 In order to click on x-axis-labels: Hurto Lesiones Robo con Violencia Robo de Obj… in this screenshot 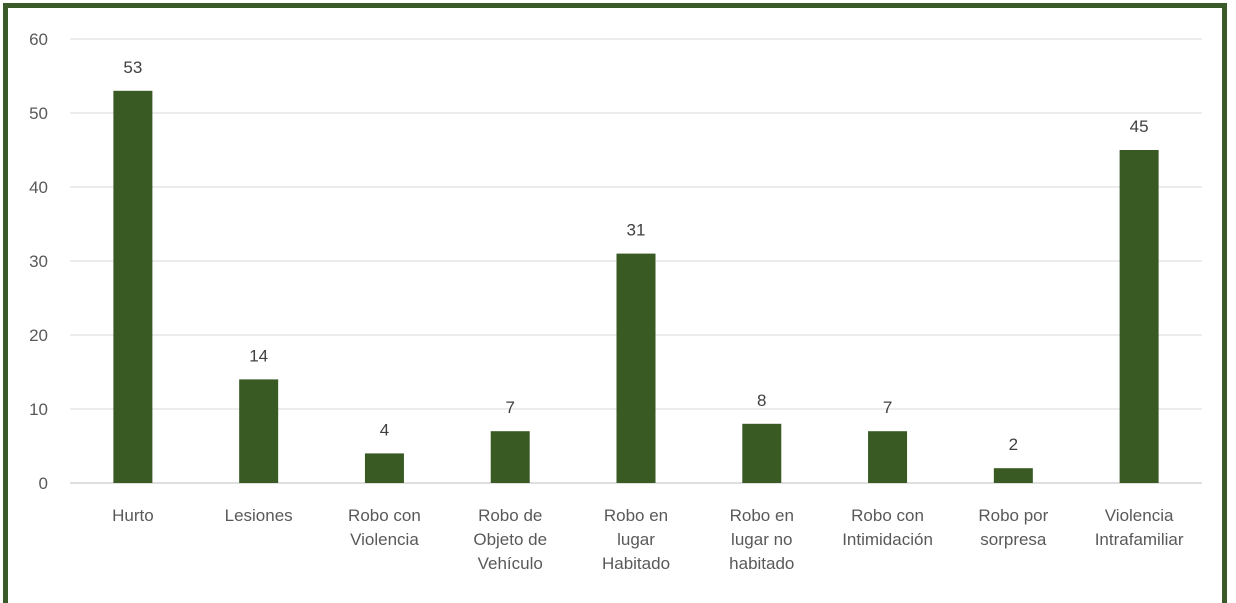, I will do `click(648, 539)`.